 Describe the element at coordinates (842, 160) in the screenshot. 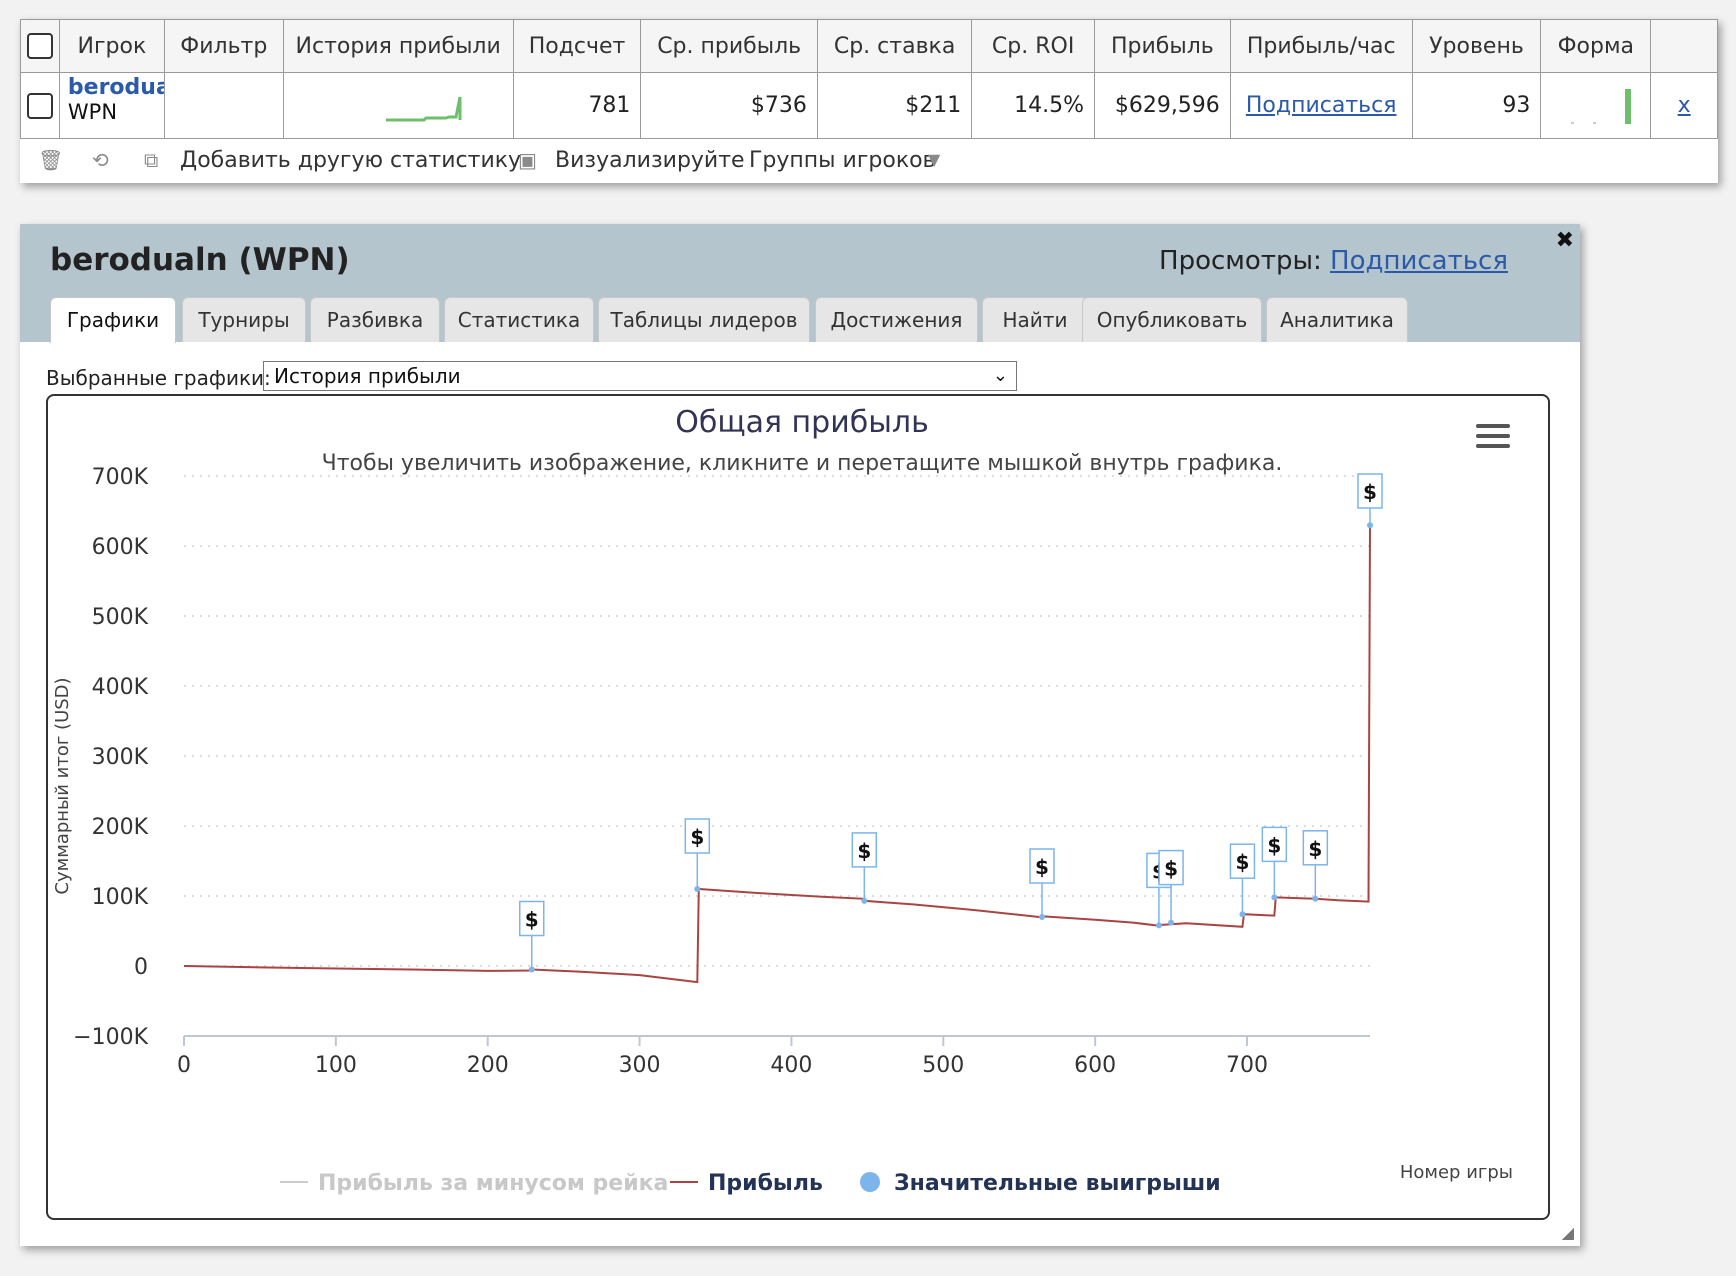

I see `player-groups-dropdown: Группы игроков` at that location.